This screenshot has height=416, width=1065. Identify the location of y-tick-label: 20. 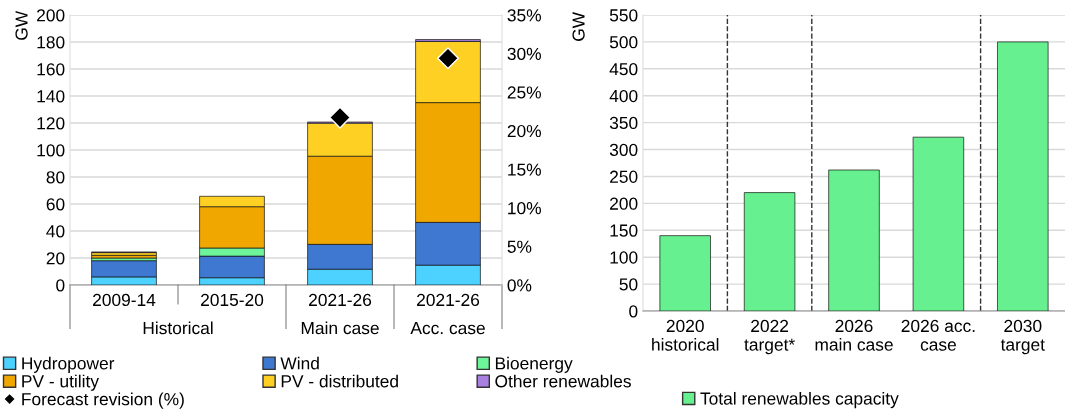
(55, 258).